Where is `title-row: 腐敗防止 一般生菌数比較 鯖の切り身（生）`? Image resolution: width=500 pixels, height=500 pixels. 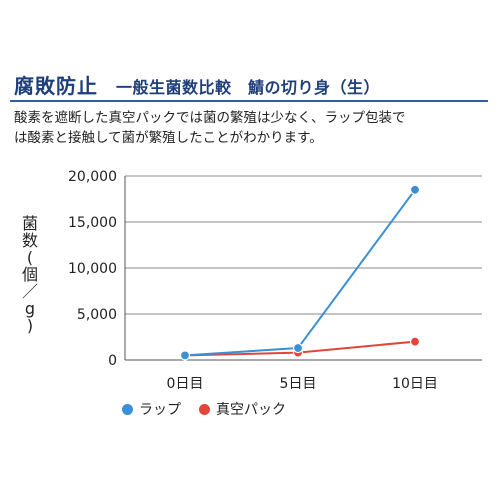 title-row: 腐敗防止 一般生菌数比較 鯖の切り身（生） is located at coordinates (252, 85).